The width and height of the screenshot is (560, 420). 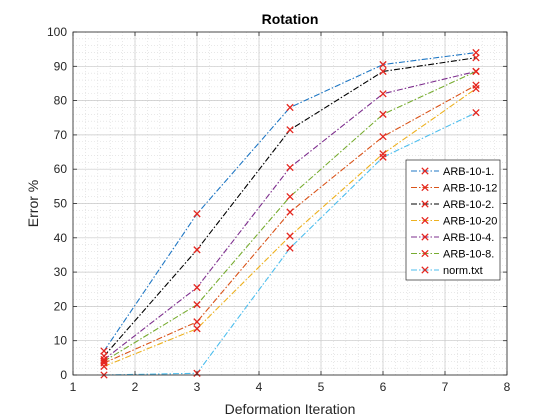 I want to click on x-tick-label: 8, so click(x=507, y=387).